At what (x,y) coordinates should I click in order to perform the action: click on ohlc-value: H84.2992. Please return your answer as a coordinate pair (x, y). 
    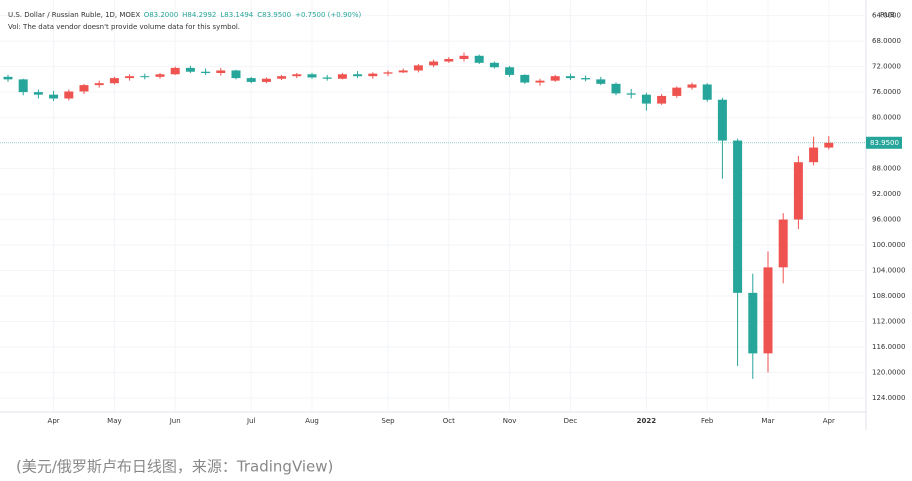
    Looking at the image, I should click on (199, 15).